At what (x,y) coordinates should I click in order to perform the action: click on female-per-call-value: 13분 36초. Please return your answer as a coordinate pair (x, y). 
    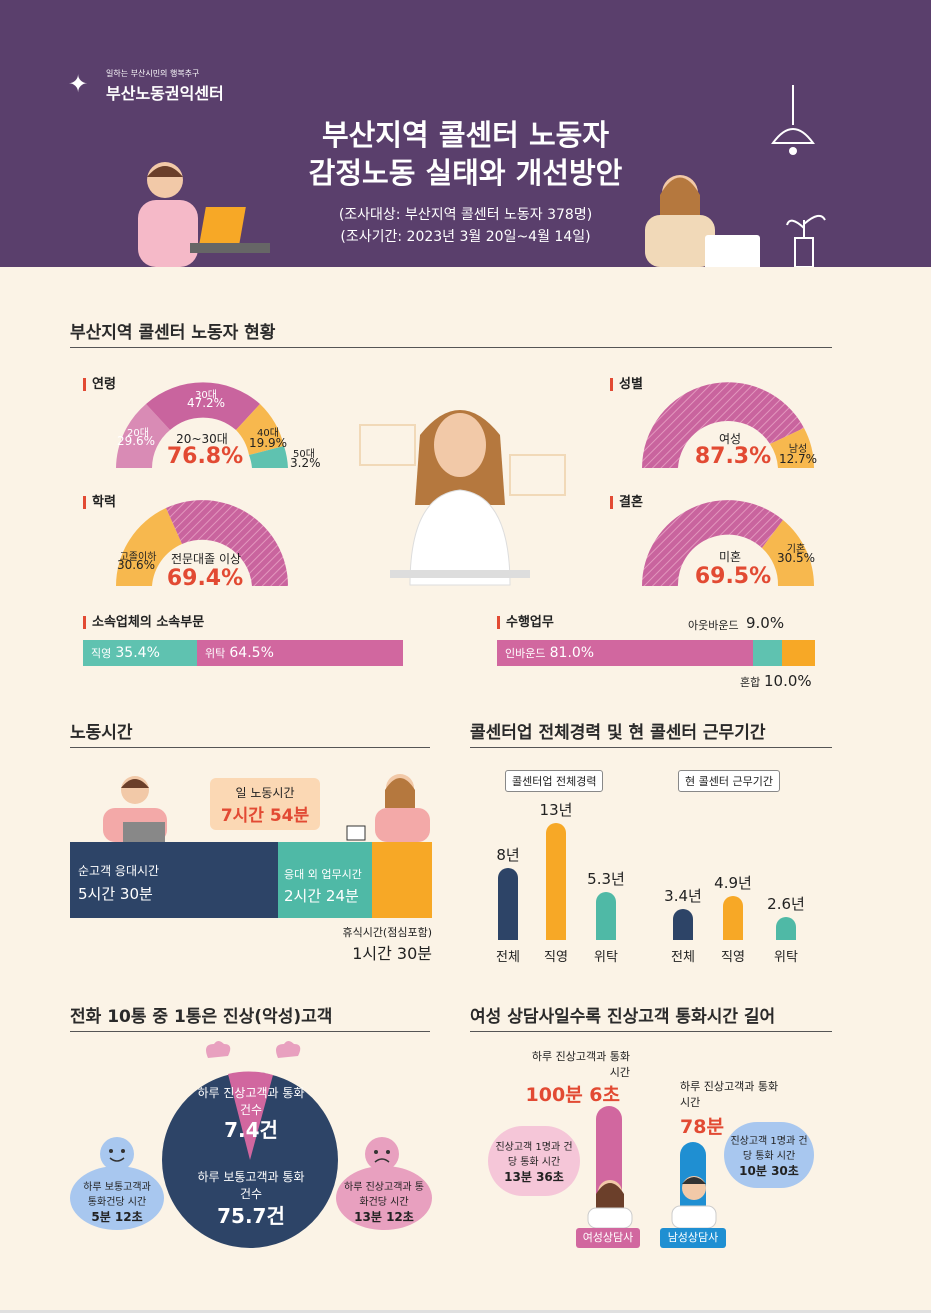
    Looking at the image, I should click on (534, 1177).